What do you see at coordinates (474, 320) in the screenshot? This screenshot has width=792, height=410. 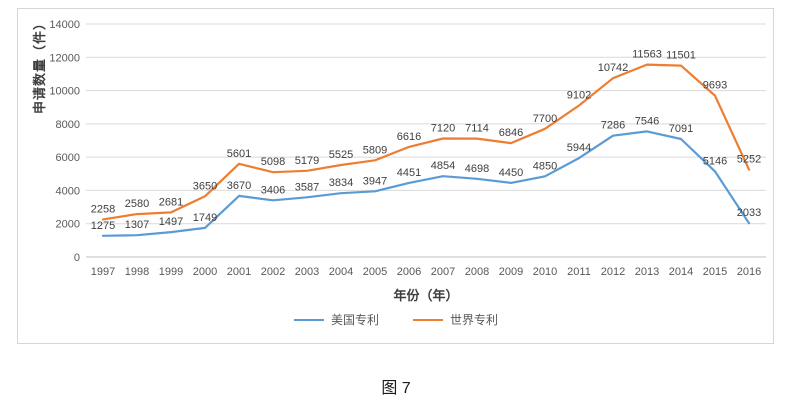 I see `legend-label: 世界专利` at bounding box center [474, 320].